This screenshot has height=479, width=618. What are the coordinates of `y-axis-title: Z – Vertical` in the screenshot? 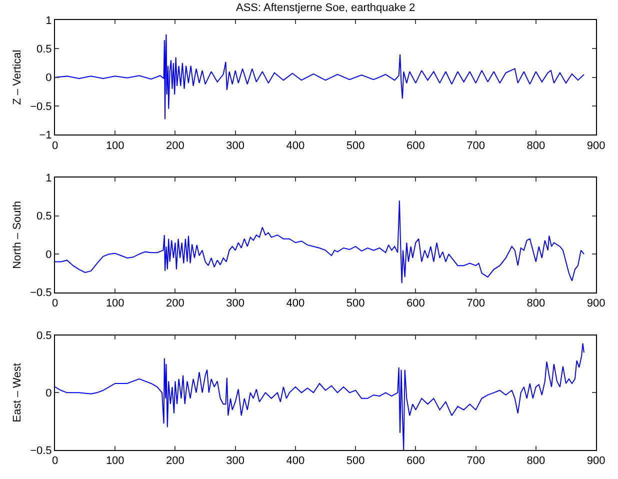 It's located at (18, 77).